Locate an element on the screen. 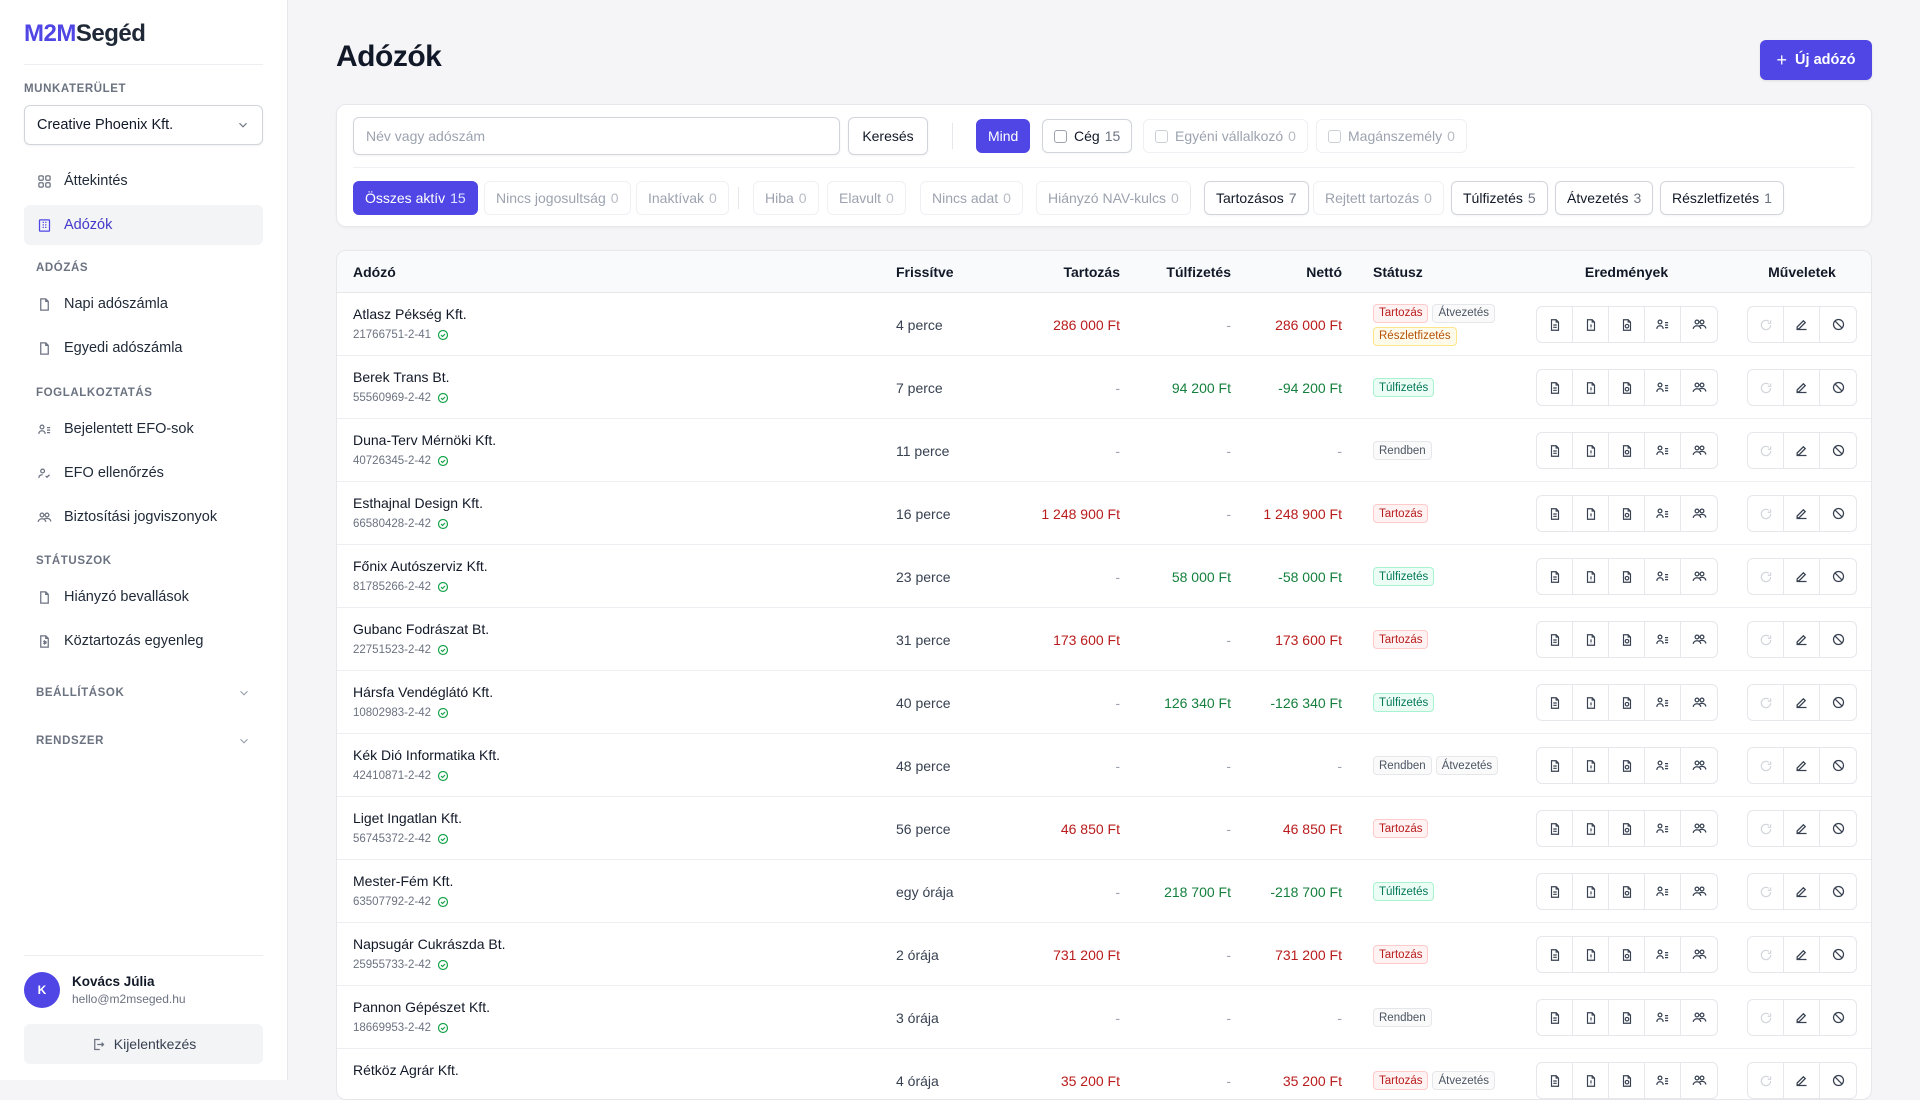 The width and height of the screenshot is (1920, 1100). nav-taxpayers: Adózók is located at coordinates (143, 225).